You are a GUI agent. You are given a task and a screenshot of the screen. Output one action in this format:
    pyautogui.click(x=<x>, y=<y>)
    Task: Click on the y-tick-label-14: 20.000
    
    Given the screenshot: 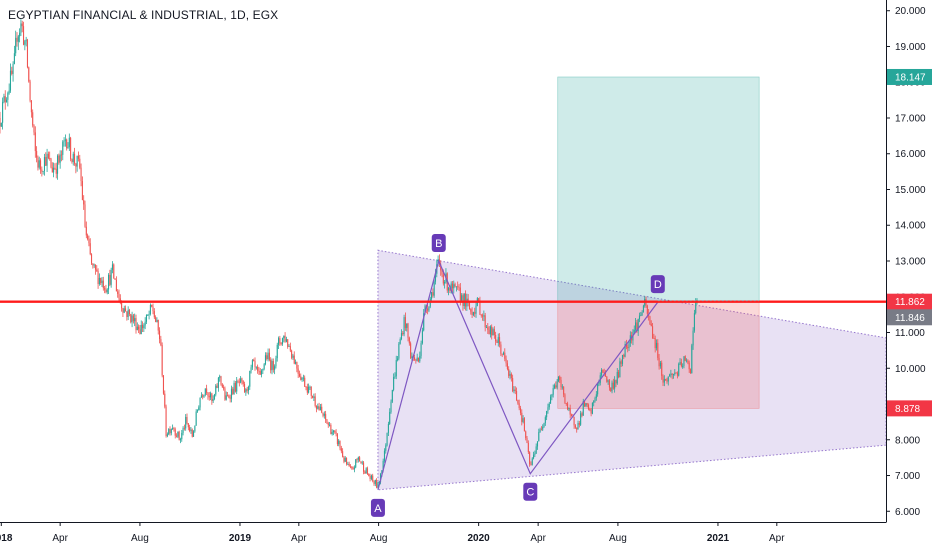 What is the action you would take?
    pyautogui.click(x=910, y=11)
    